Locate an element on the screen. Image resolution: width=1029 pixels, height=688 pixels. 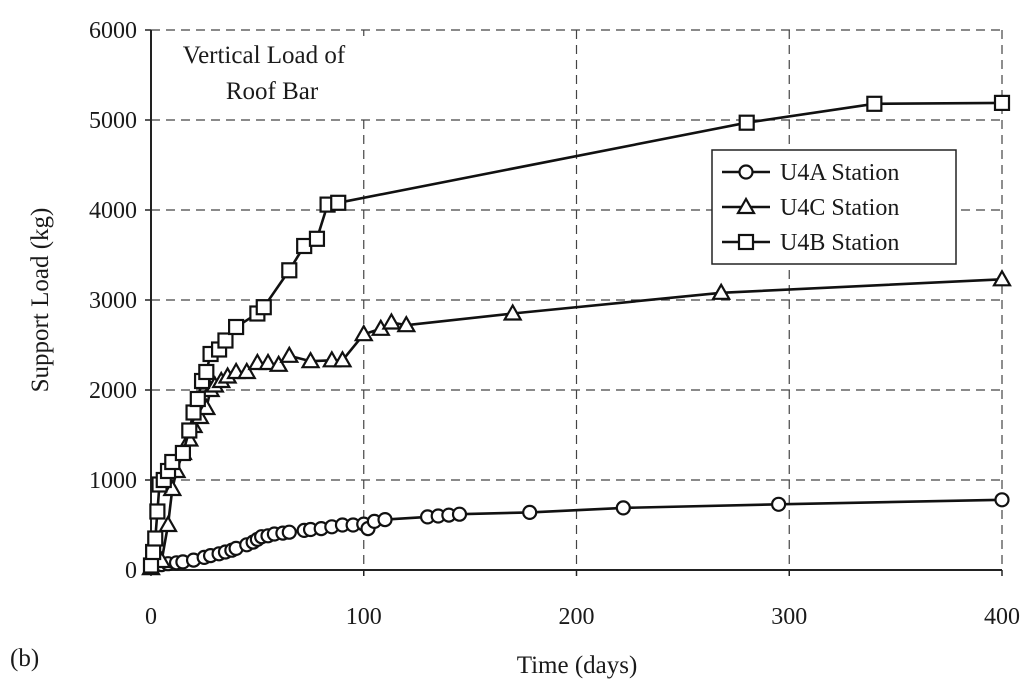
series-circle is located at coordinates (576, 533).